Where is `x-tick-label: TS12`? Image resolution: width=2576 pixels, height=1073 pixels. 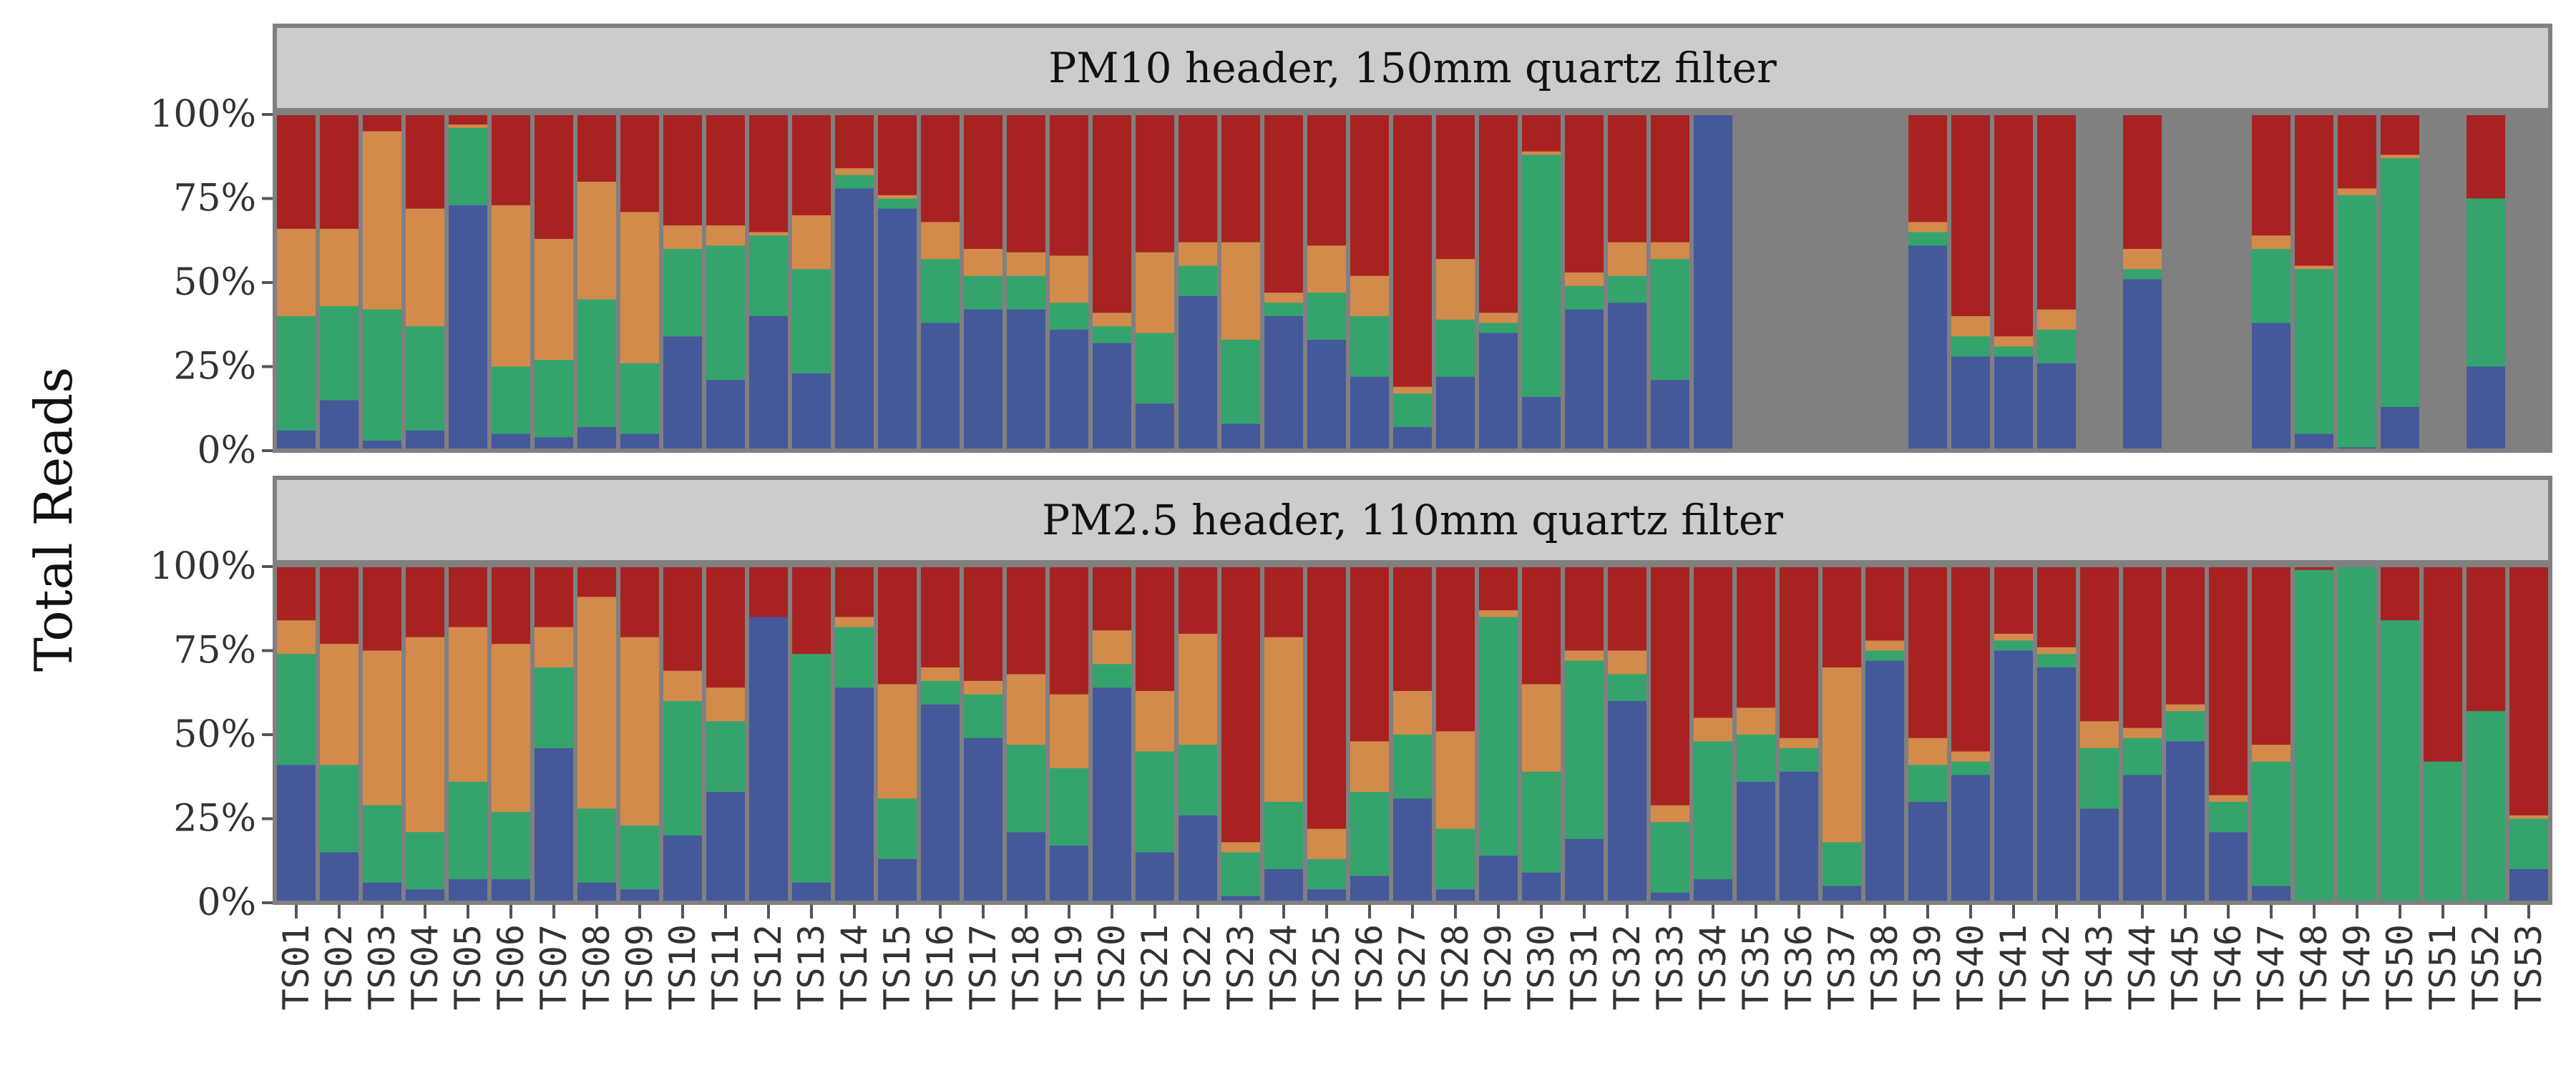 x-tick-label: TS12 is located at coordinates (769, 967).